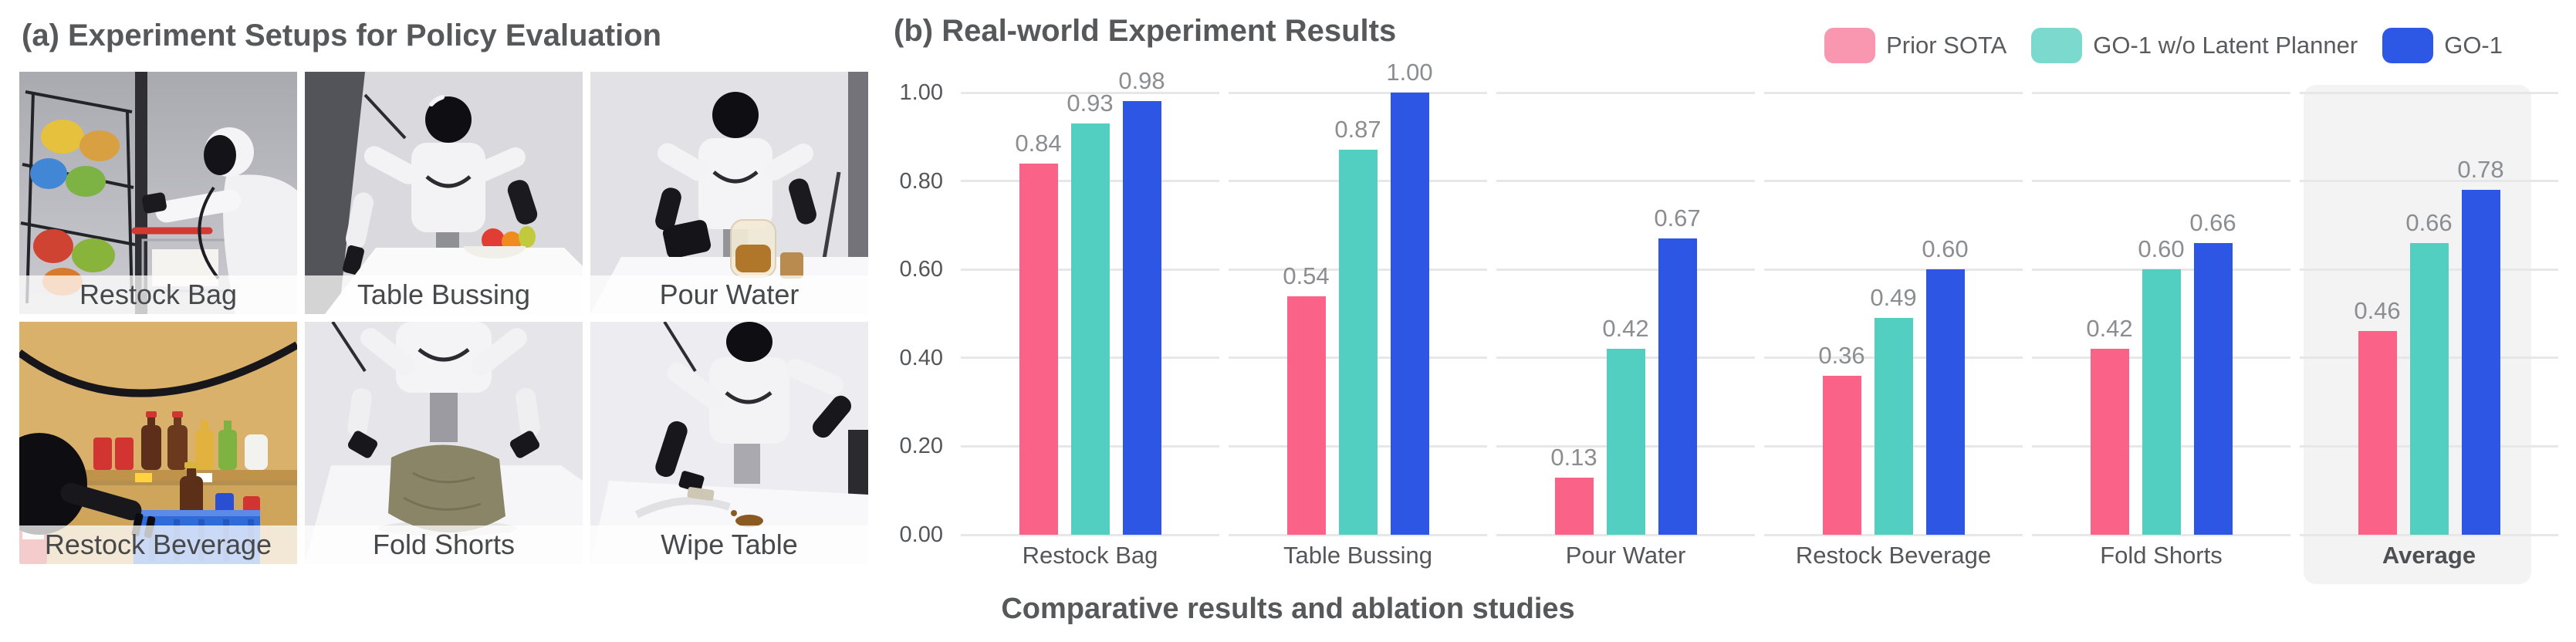 Image resolution: width=2576 pixels, height=642 pixels. I want to click on bar-value-label: 0.98, so click(1141, 81).